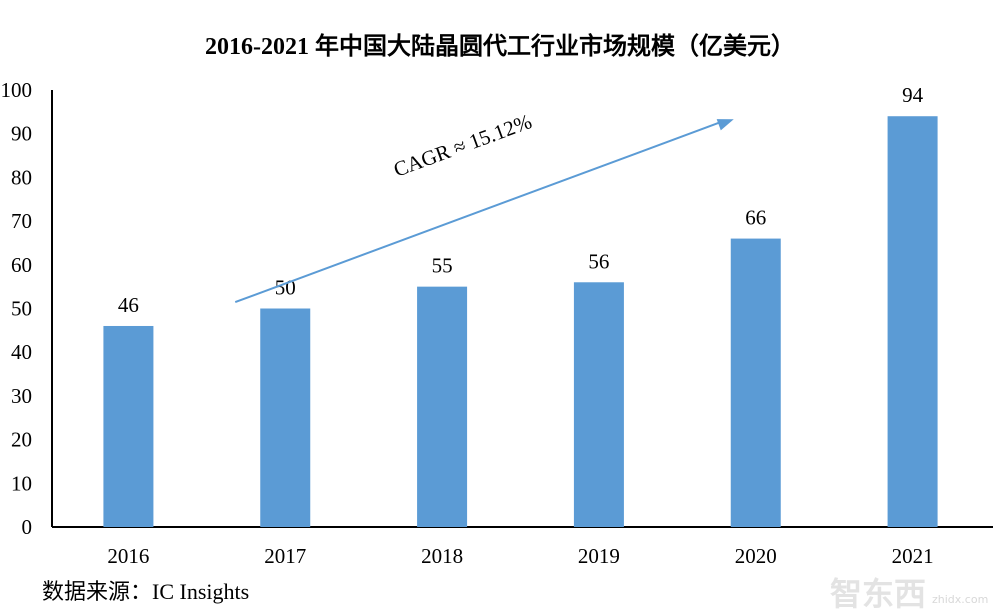 The width and height of the screenshot is (1000, 609). Describe the element at coordinates (21, 440) in the screenshot. I see `y-tick-label: 20` at that location.